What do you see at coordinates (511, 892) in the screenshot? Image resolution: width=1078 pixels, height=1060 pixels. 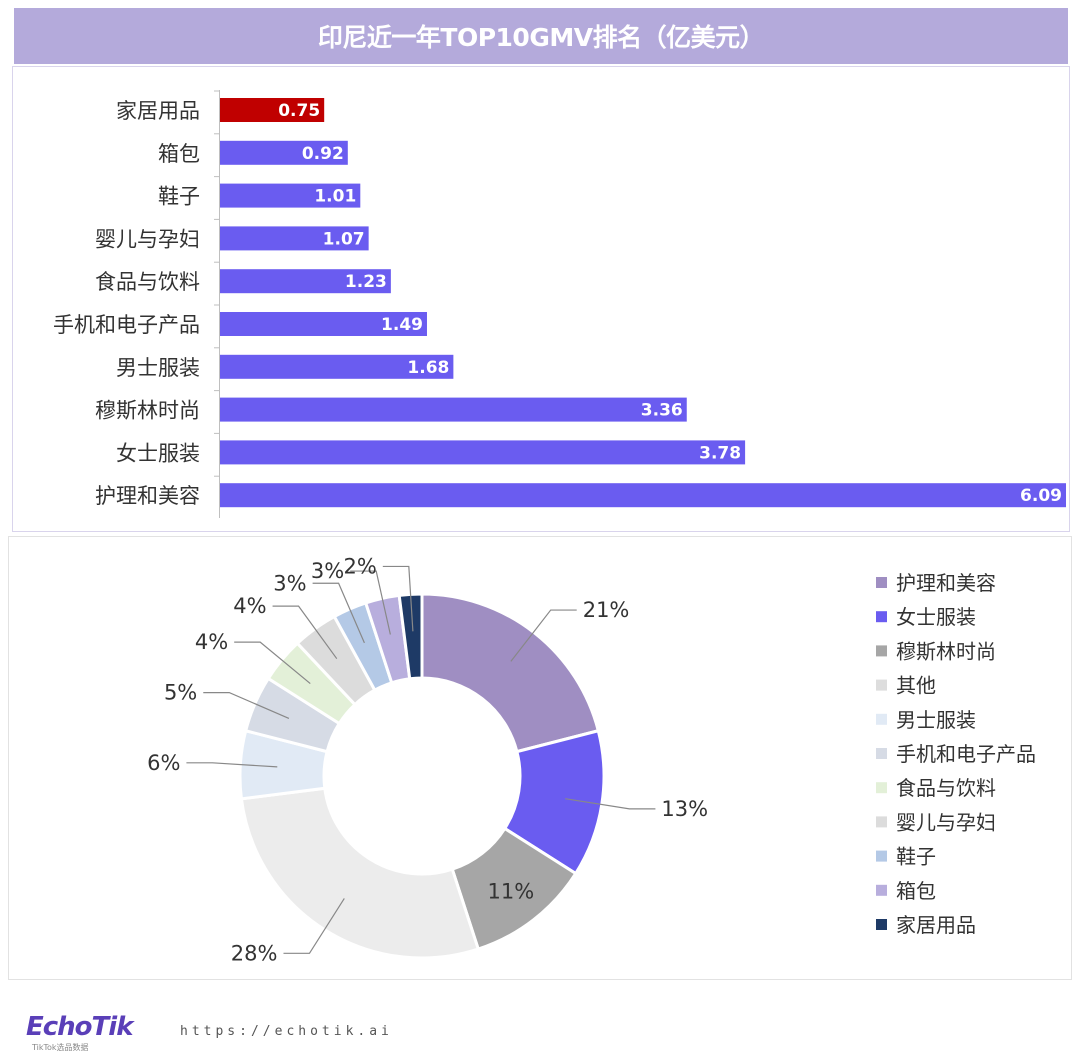 I see `donut-percent-label: 11%` at bounding box center [511, 892].